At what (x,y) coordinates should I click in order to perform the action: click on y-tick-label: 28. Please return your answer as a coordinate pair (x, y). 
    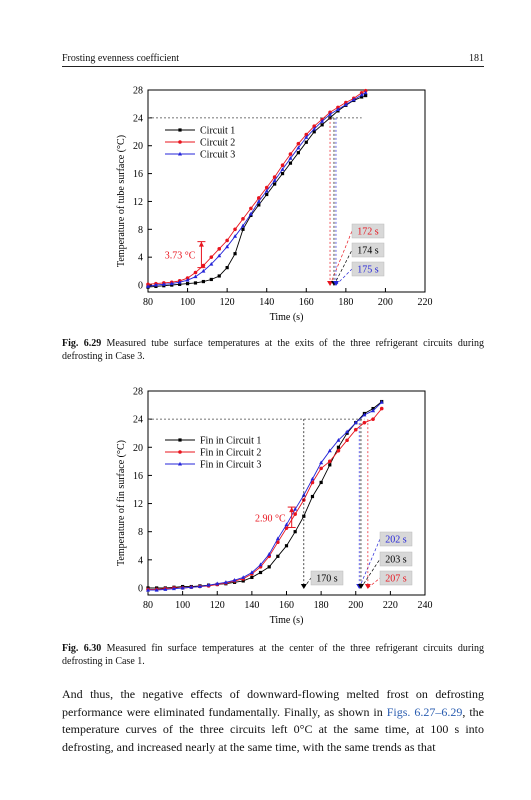
    Looking at the image, I should click on (138, 91).